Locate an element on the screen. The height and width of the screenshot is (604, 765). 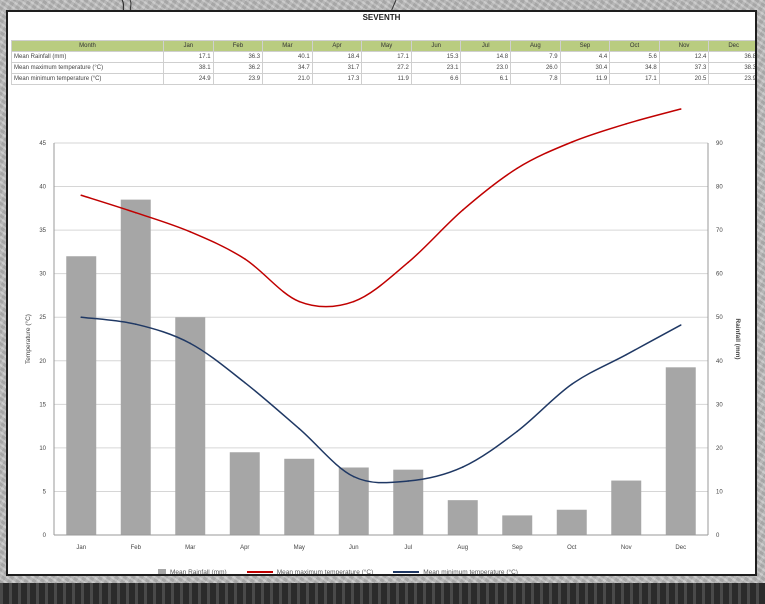
category-label: Mar is located at coordinates (190, 548).